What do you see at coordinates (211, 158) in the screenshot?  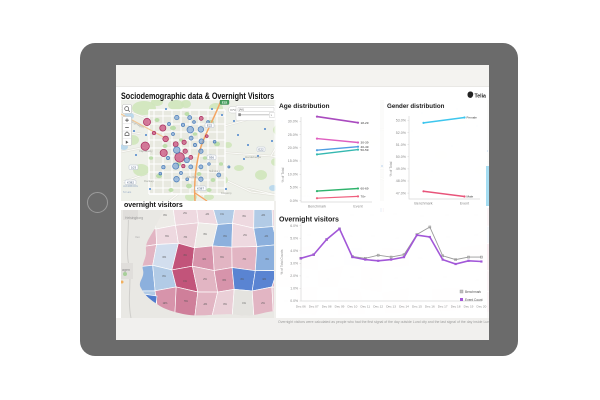 I see `svg-text: 936` at bounding box center [211, 158].